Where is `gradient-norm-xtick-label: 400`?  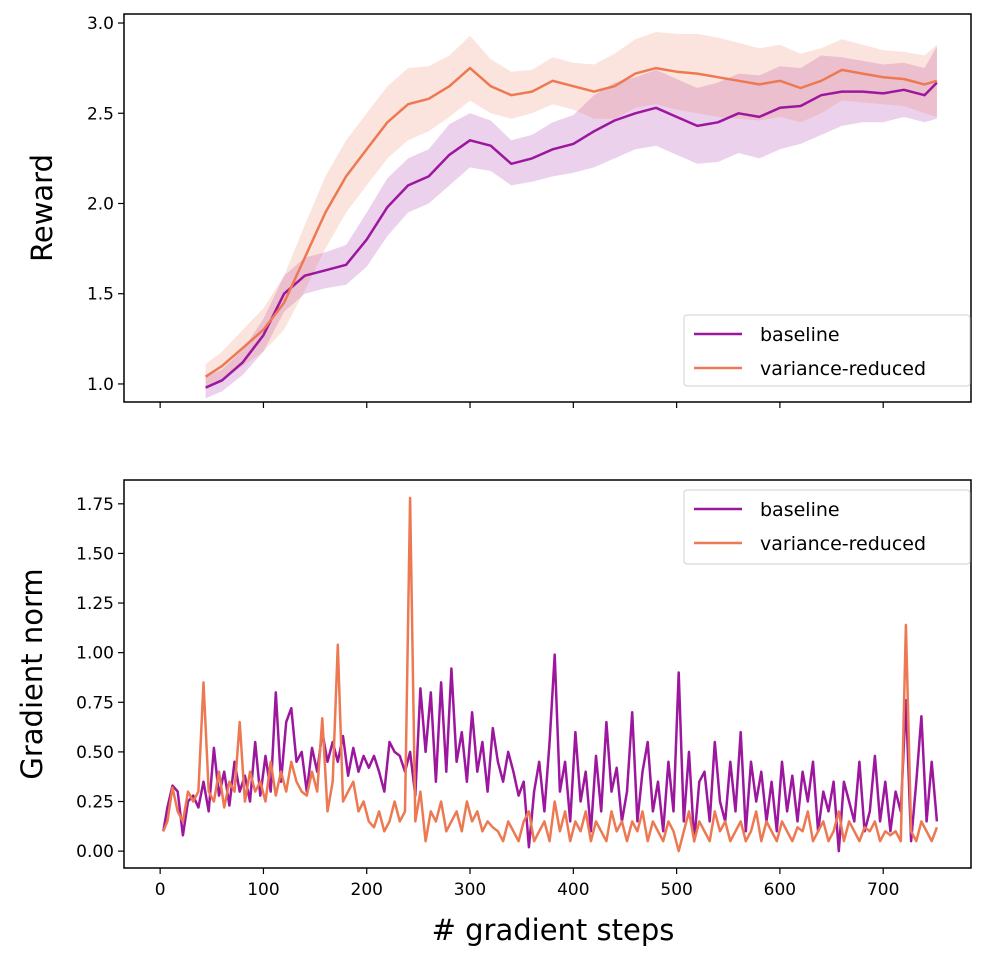
gradient-norm-xtick-label: 400 is located at coordinates (573, 890).